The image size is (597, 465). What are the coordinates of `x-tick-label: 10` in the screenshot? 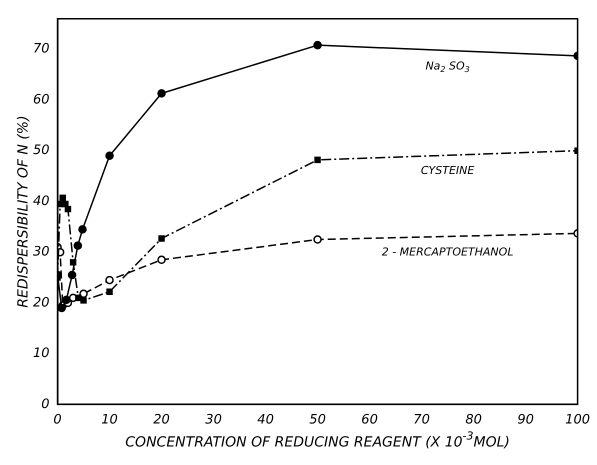 It's located at (109, 420).